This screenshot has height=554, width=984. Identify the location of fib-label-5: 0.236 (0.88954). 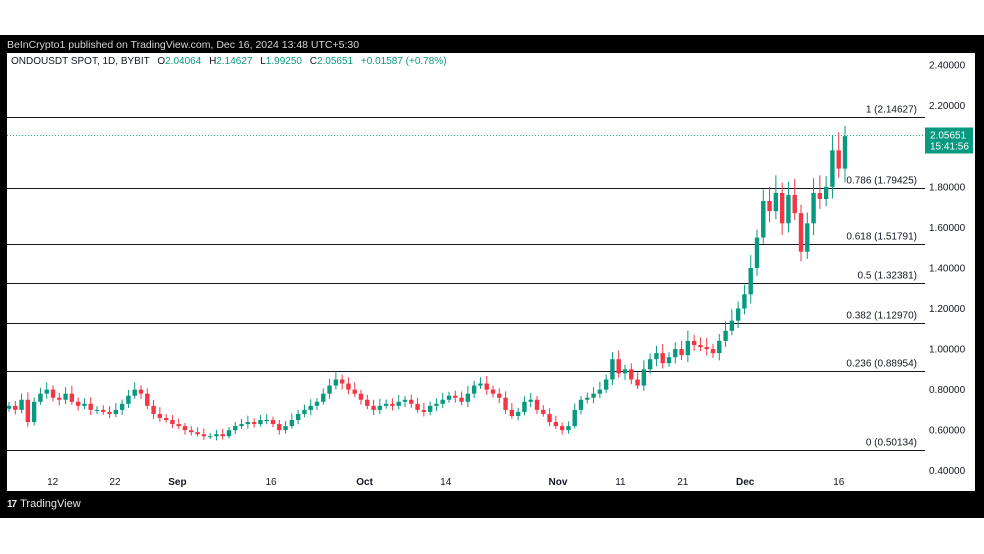
(881, 364).